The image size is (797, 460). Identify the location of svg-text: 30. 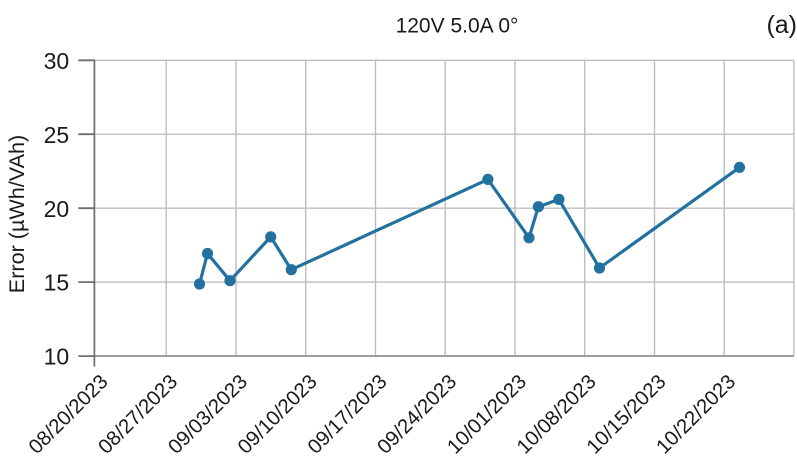
(57, 61).